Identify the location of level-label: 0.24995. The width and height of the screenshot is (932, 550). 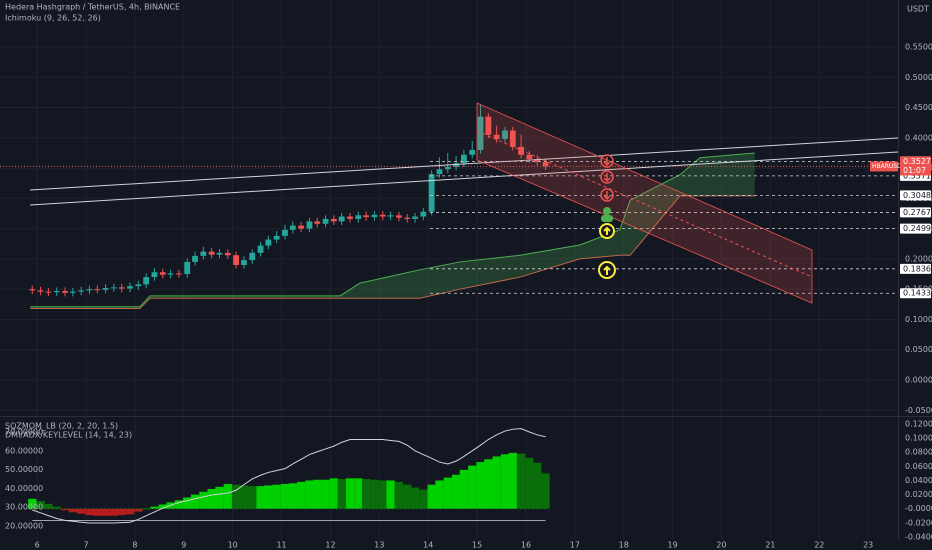
(917, 228).